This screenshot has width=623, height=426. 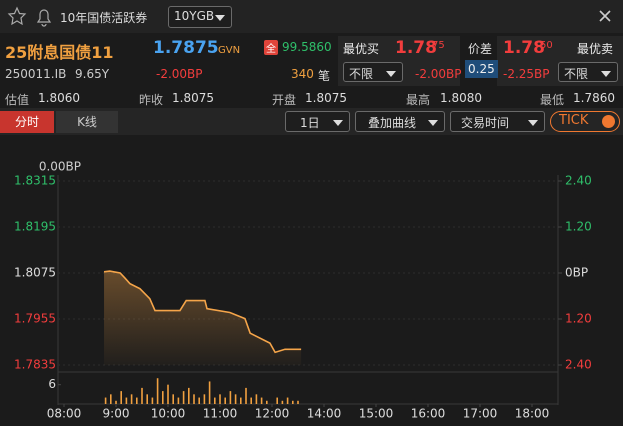 What do you see at coordinates (438, 74) in the screenshot?
I see `bid-change: -2.00BP` at bounding box center [438, 74].